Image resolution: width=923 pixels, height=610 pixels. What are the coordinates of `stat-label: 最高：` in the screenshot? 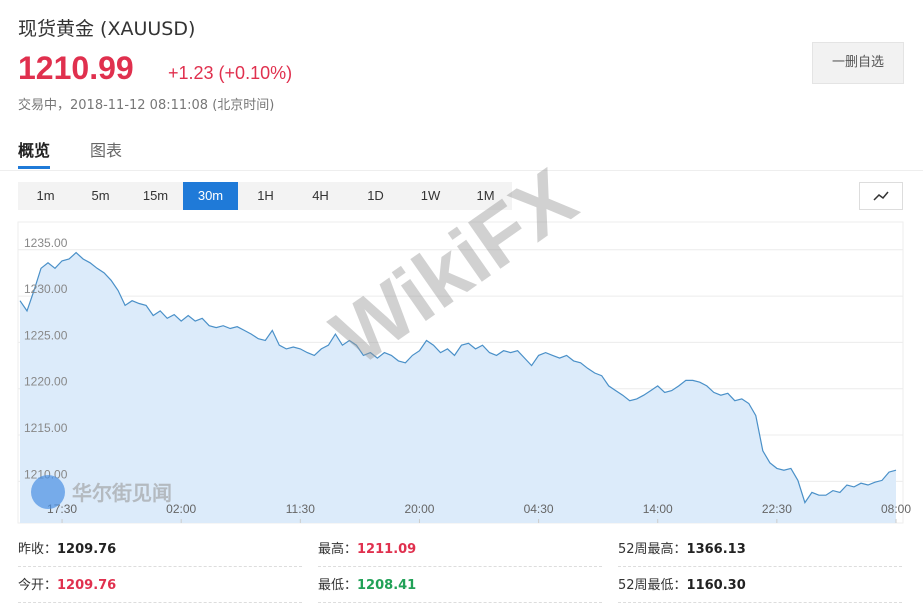 It's located at (338, 549).